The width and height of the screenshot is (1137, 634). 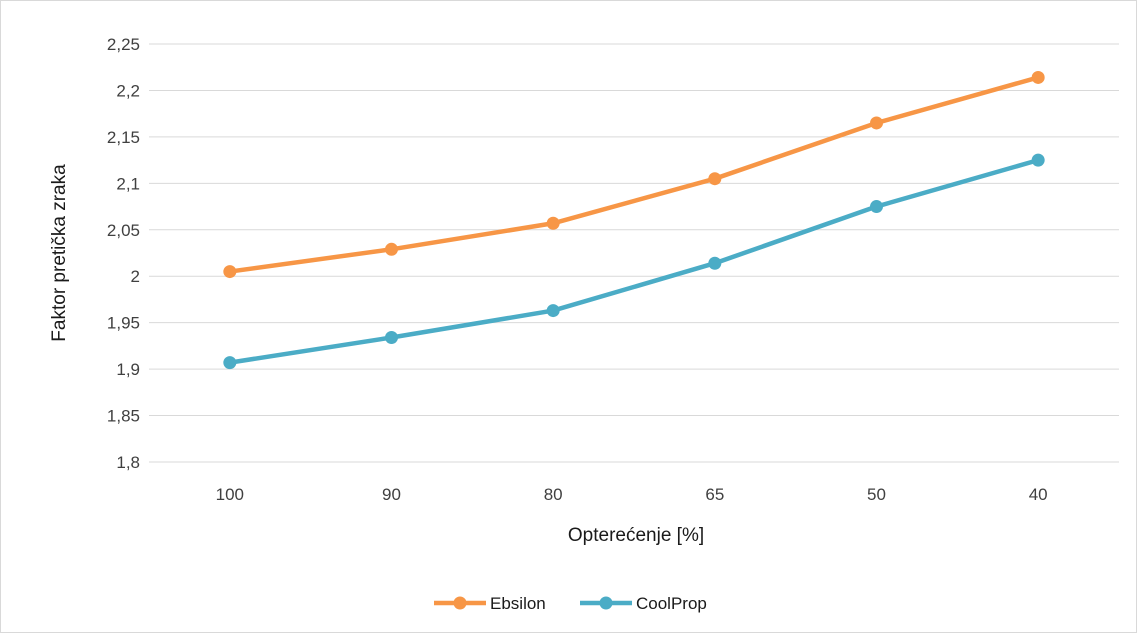 What do you see at coordinates (128, 369) in the screenshot?
I see `y-tick-label: 1,9` at bounding box center [128, 369].